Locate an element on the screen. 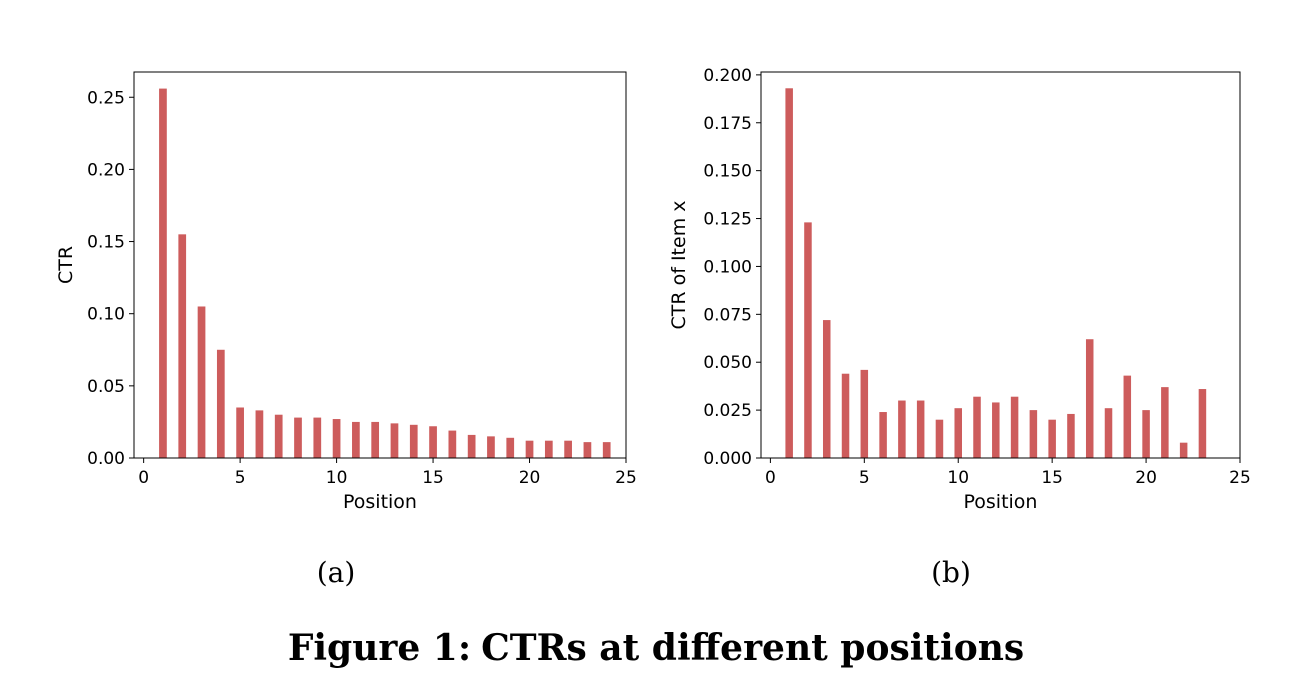 This screenshot has height=698, width=1306. y-tick-label-b: 0.075 is located at coordinates (727, 315).